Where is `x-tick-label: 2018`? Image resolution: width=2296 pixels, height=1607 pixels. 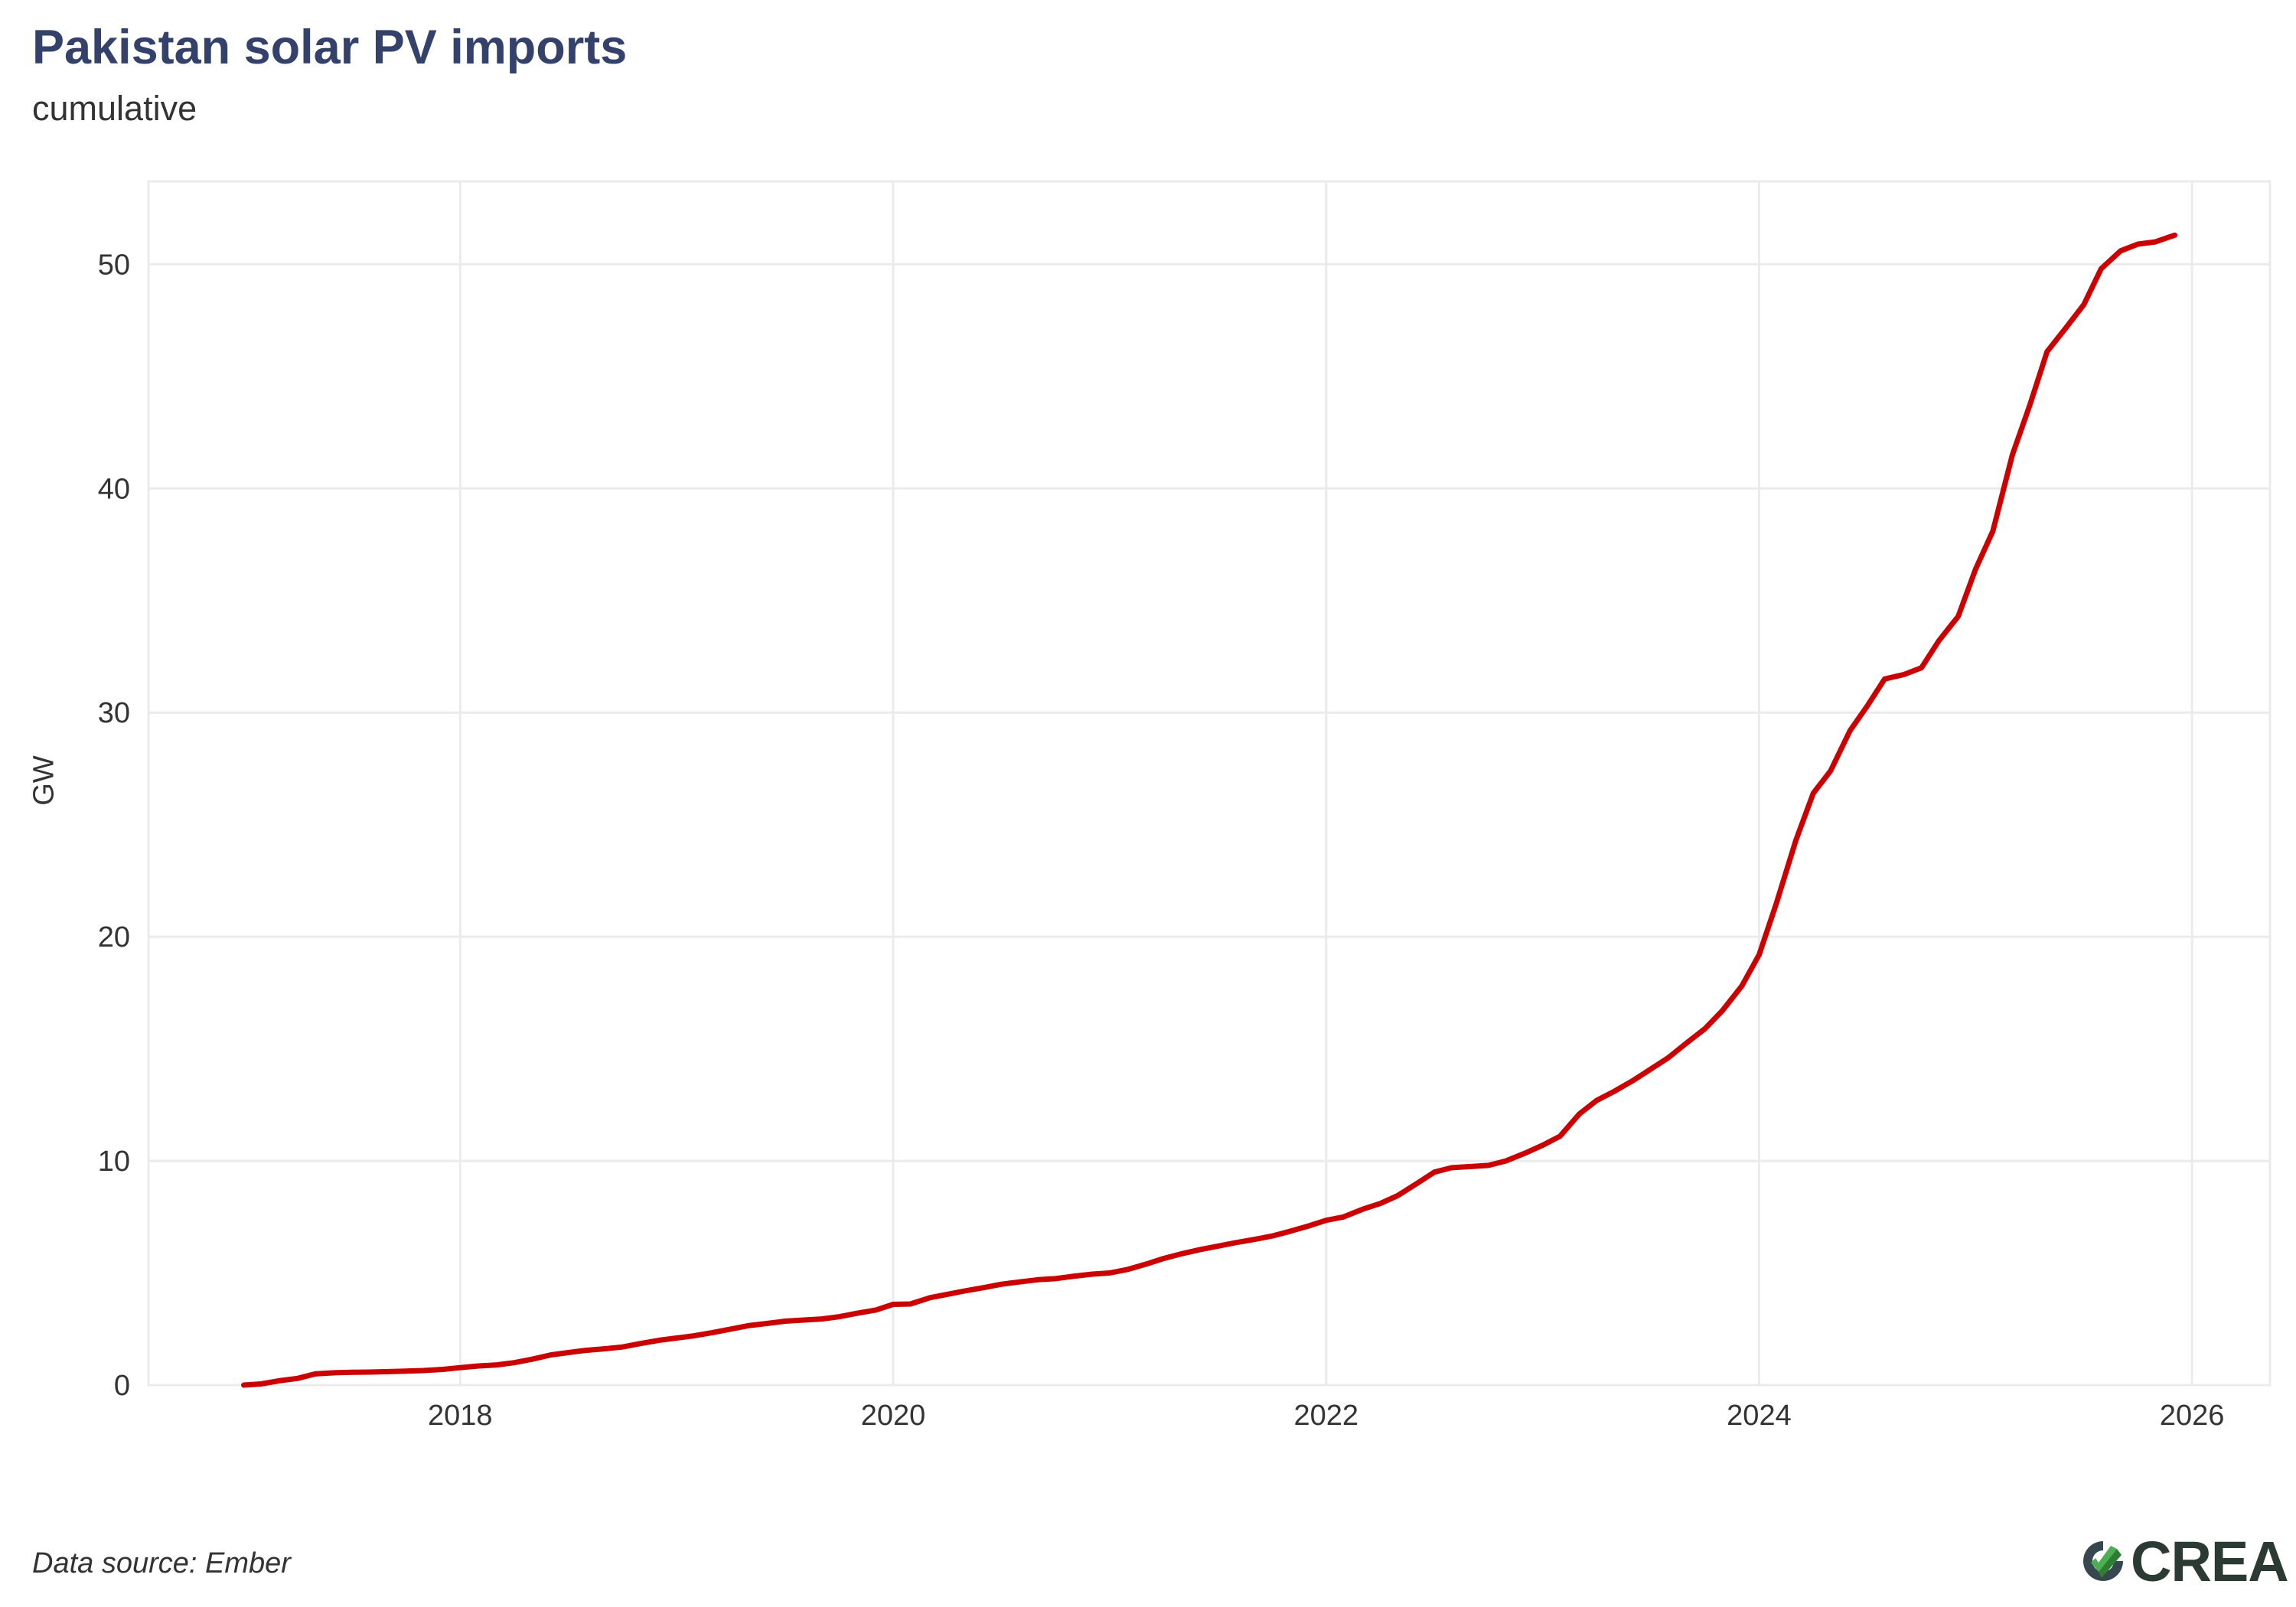
x-tick-label: 2018 is located at coordinates (460, 1416).